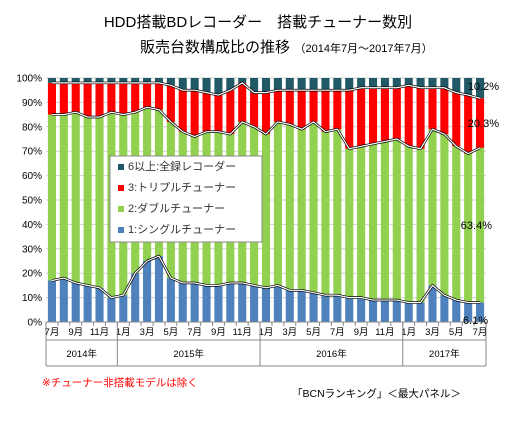 The height and width of the screenshot is (440, 514). Describe the element at coordinates (483, 124) in the screenshot. I see `value-label-s3: 20.3%` at that location.